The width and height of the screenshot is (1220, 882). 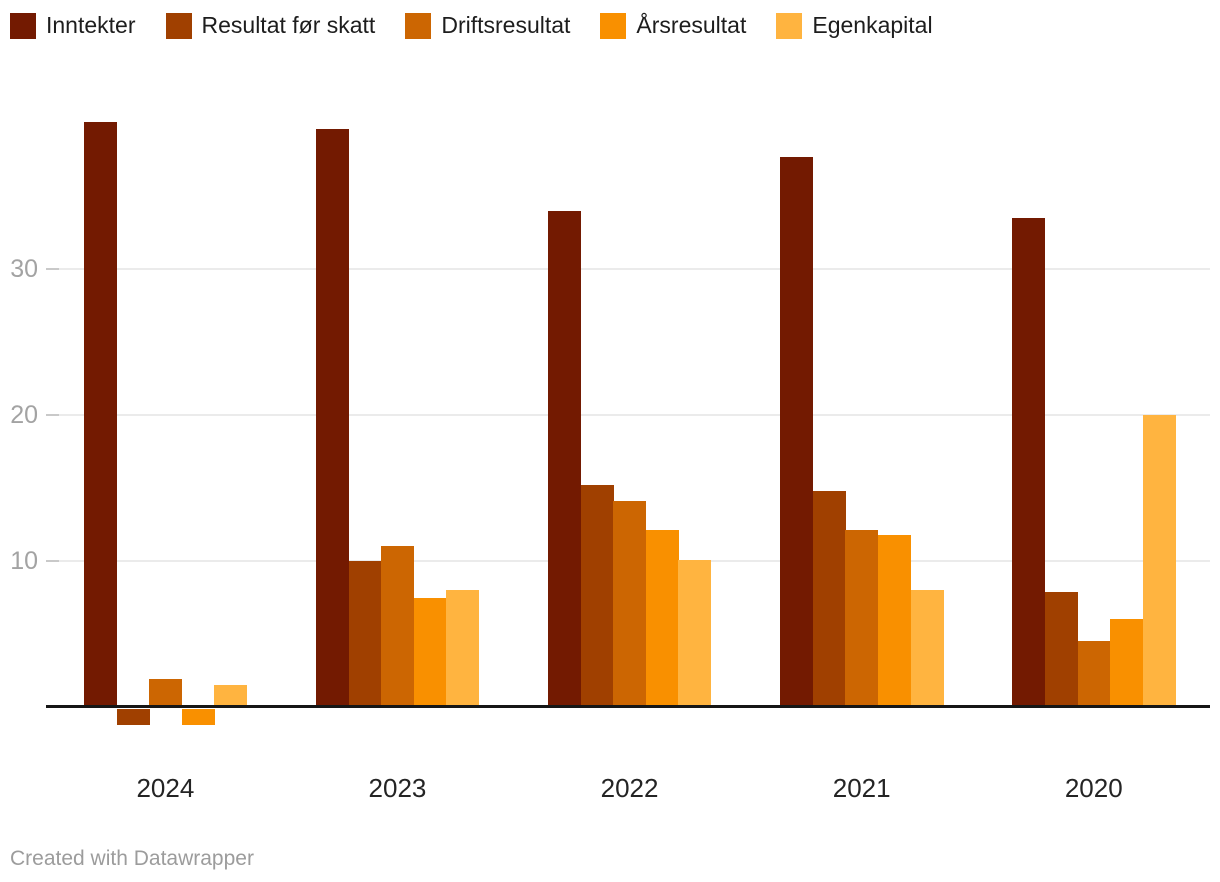 What do you see at coordinates (1093, 788) in the screenshot?
I see `x-axis-label: 2020` at bounding box center [1093, 788].